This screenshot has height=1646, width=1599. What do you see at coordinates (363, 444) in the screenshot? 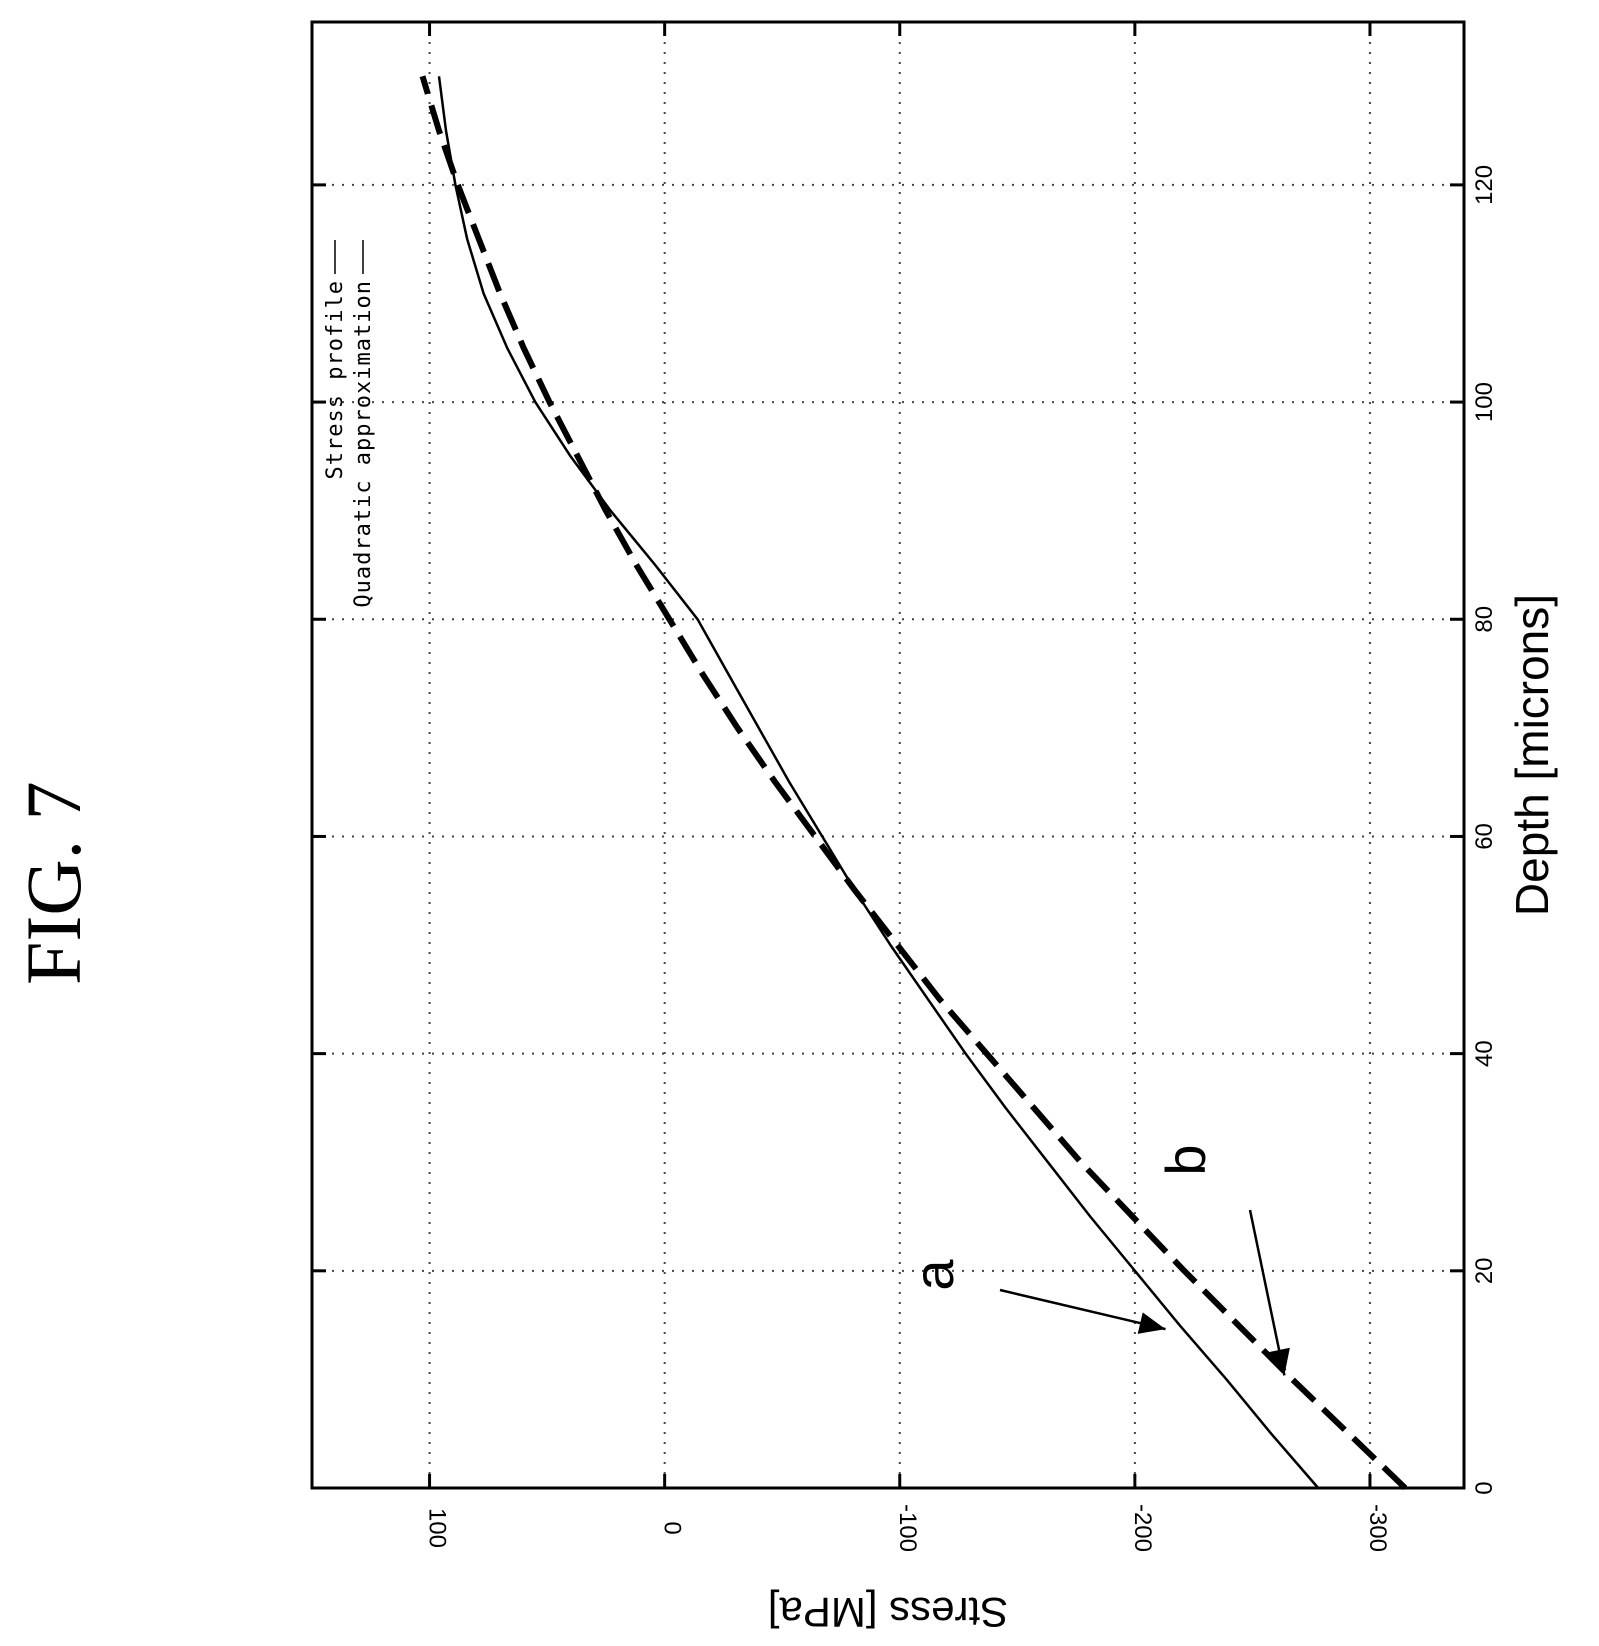
I see `legend-entry-quadratic-approximation: Quadratic approximation` at bounding box center [363, 444].